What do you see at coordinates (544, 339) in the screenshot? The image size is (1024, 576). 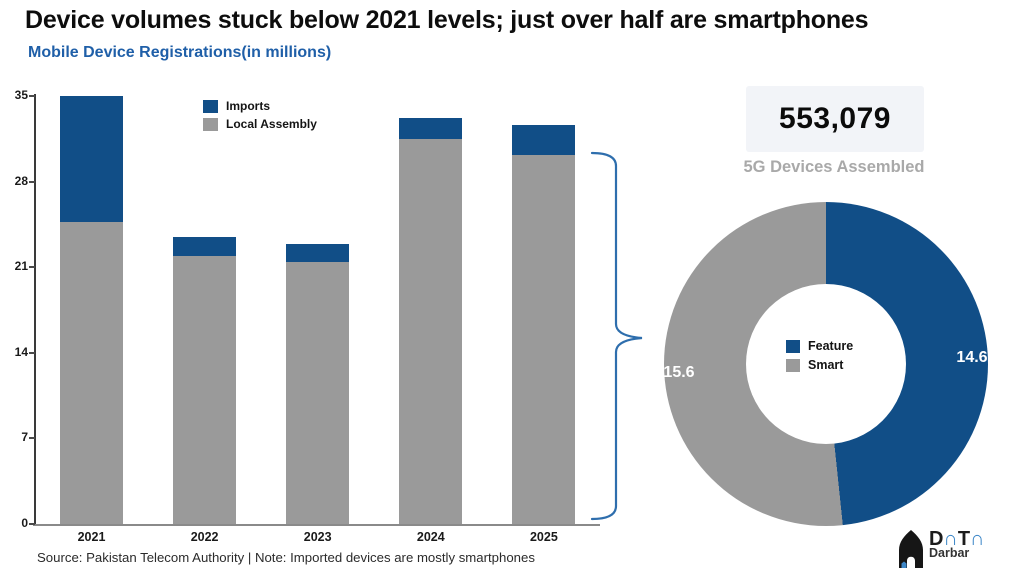 I see `bar-2025-local-assembly` at bounding box center [544, 339].